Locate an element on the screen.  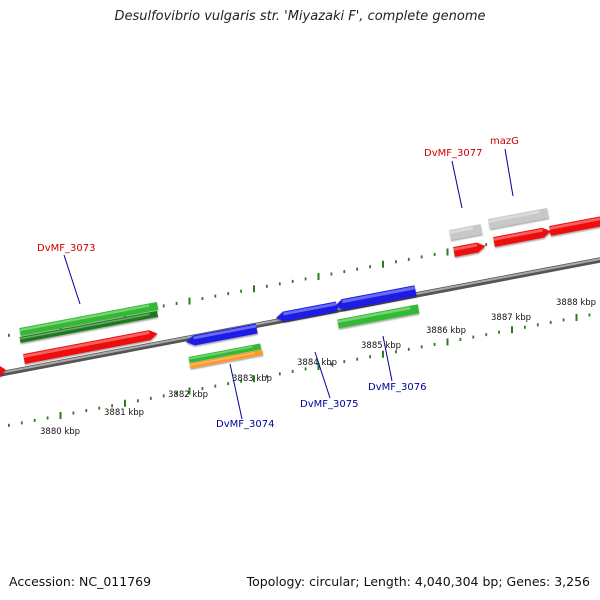
gene-dvmf-3076-blue-body is located at coordinates (376, 297).